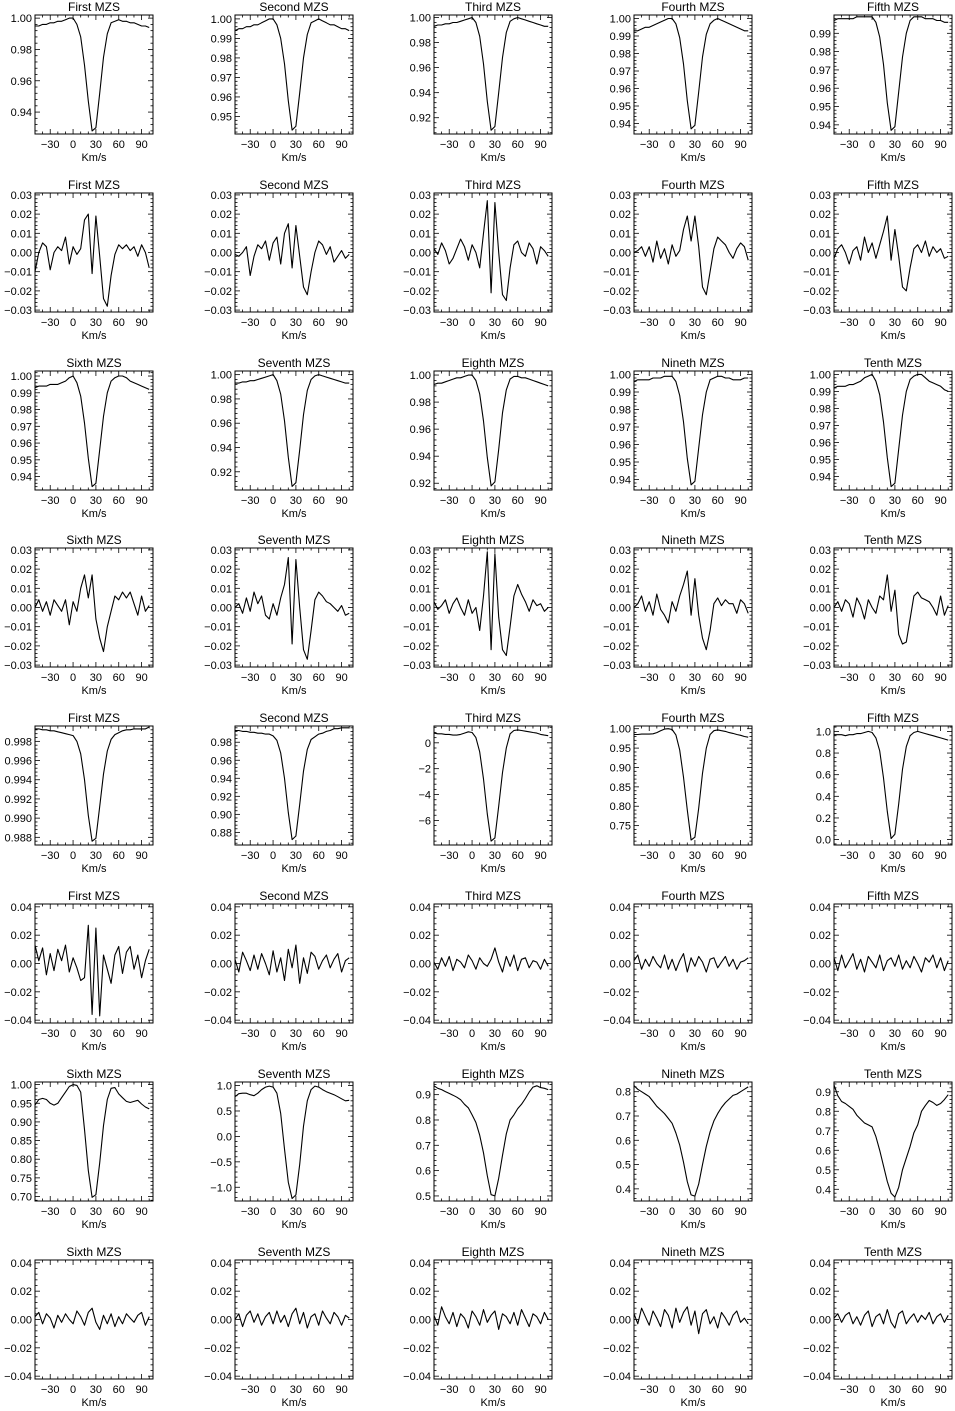 Image resolution: width=955 pixels, height=1411 pixels. I want to click on panel-34: Nineth MZS −30 0 30 60 90 Km/s 0.4 0.5 0.6 0.7 0.8, so click(684, 1149).